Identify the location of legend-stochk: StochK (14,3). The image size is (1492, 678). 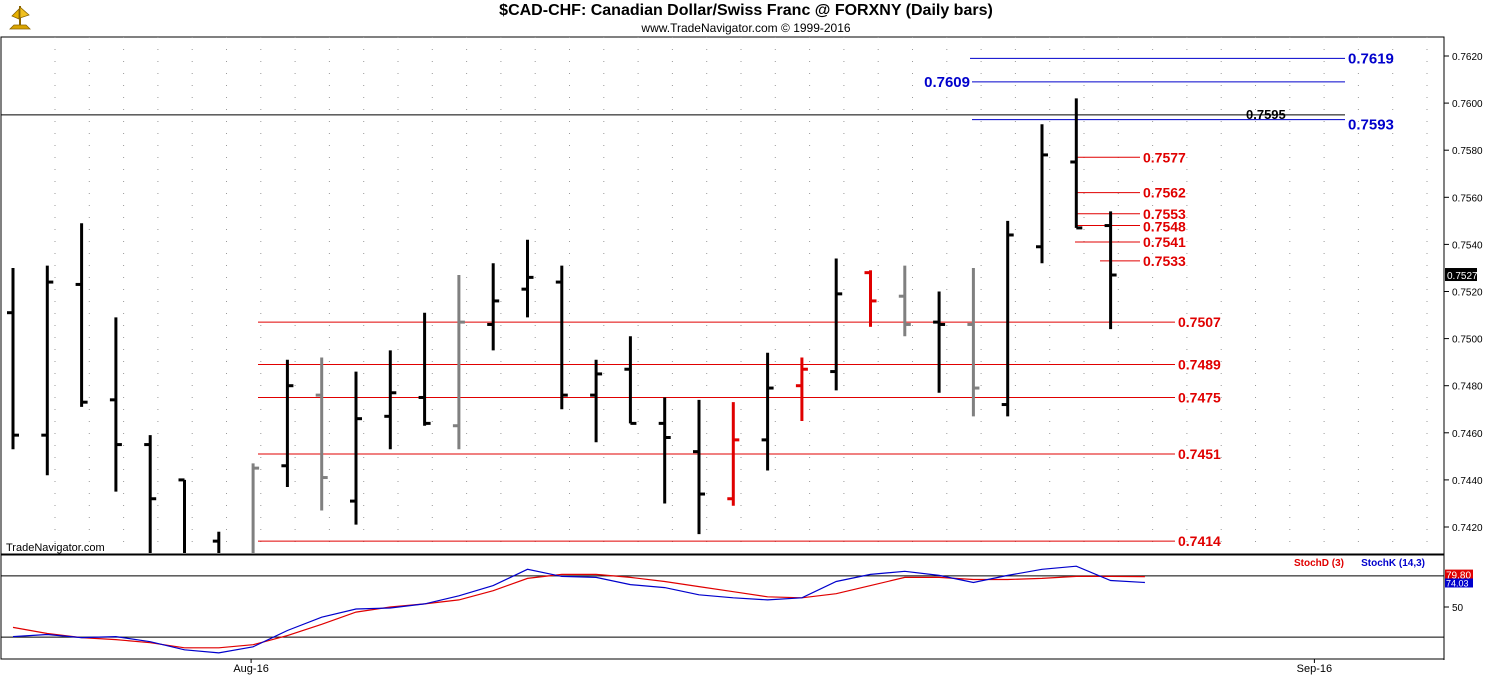
(1393, 563).